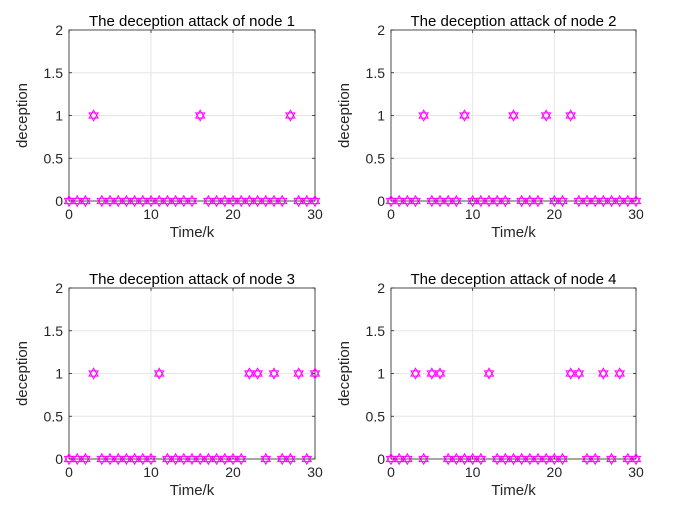  Describe the element at coordinates (513, 490) in the screenshot. I see `x-axis-label: Time/k` at that location.